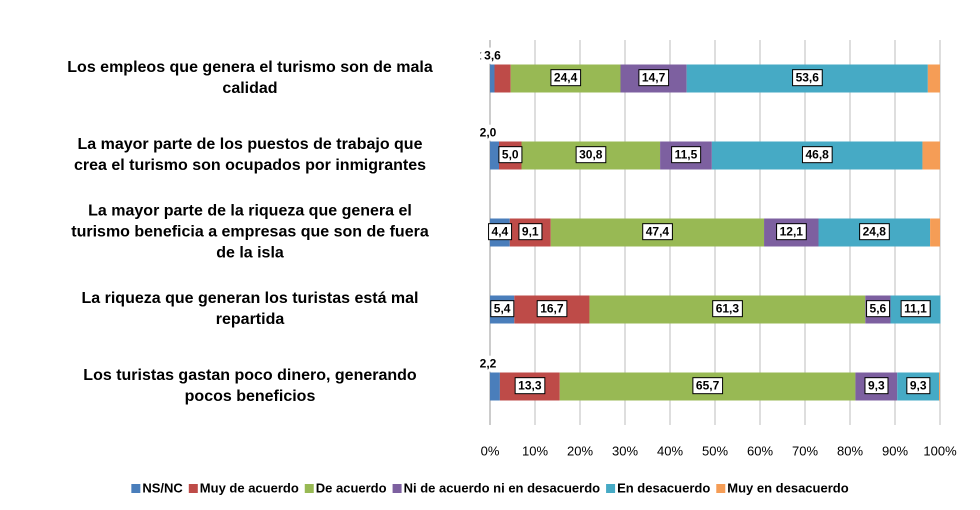 The height and width of the screenshot is (510, 980). I want to click on value-label-text: 5,6, so click(878, 309).